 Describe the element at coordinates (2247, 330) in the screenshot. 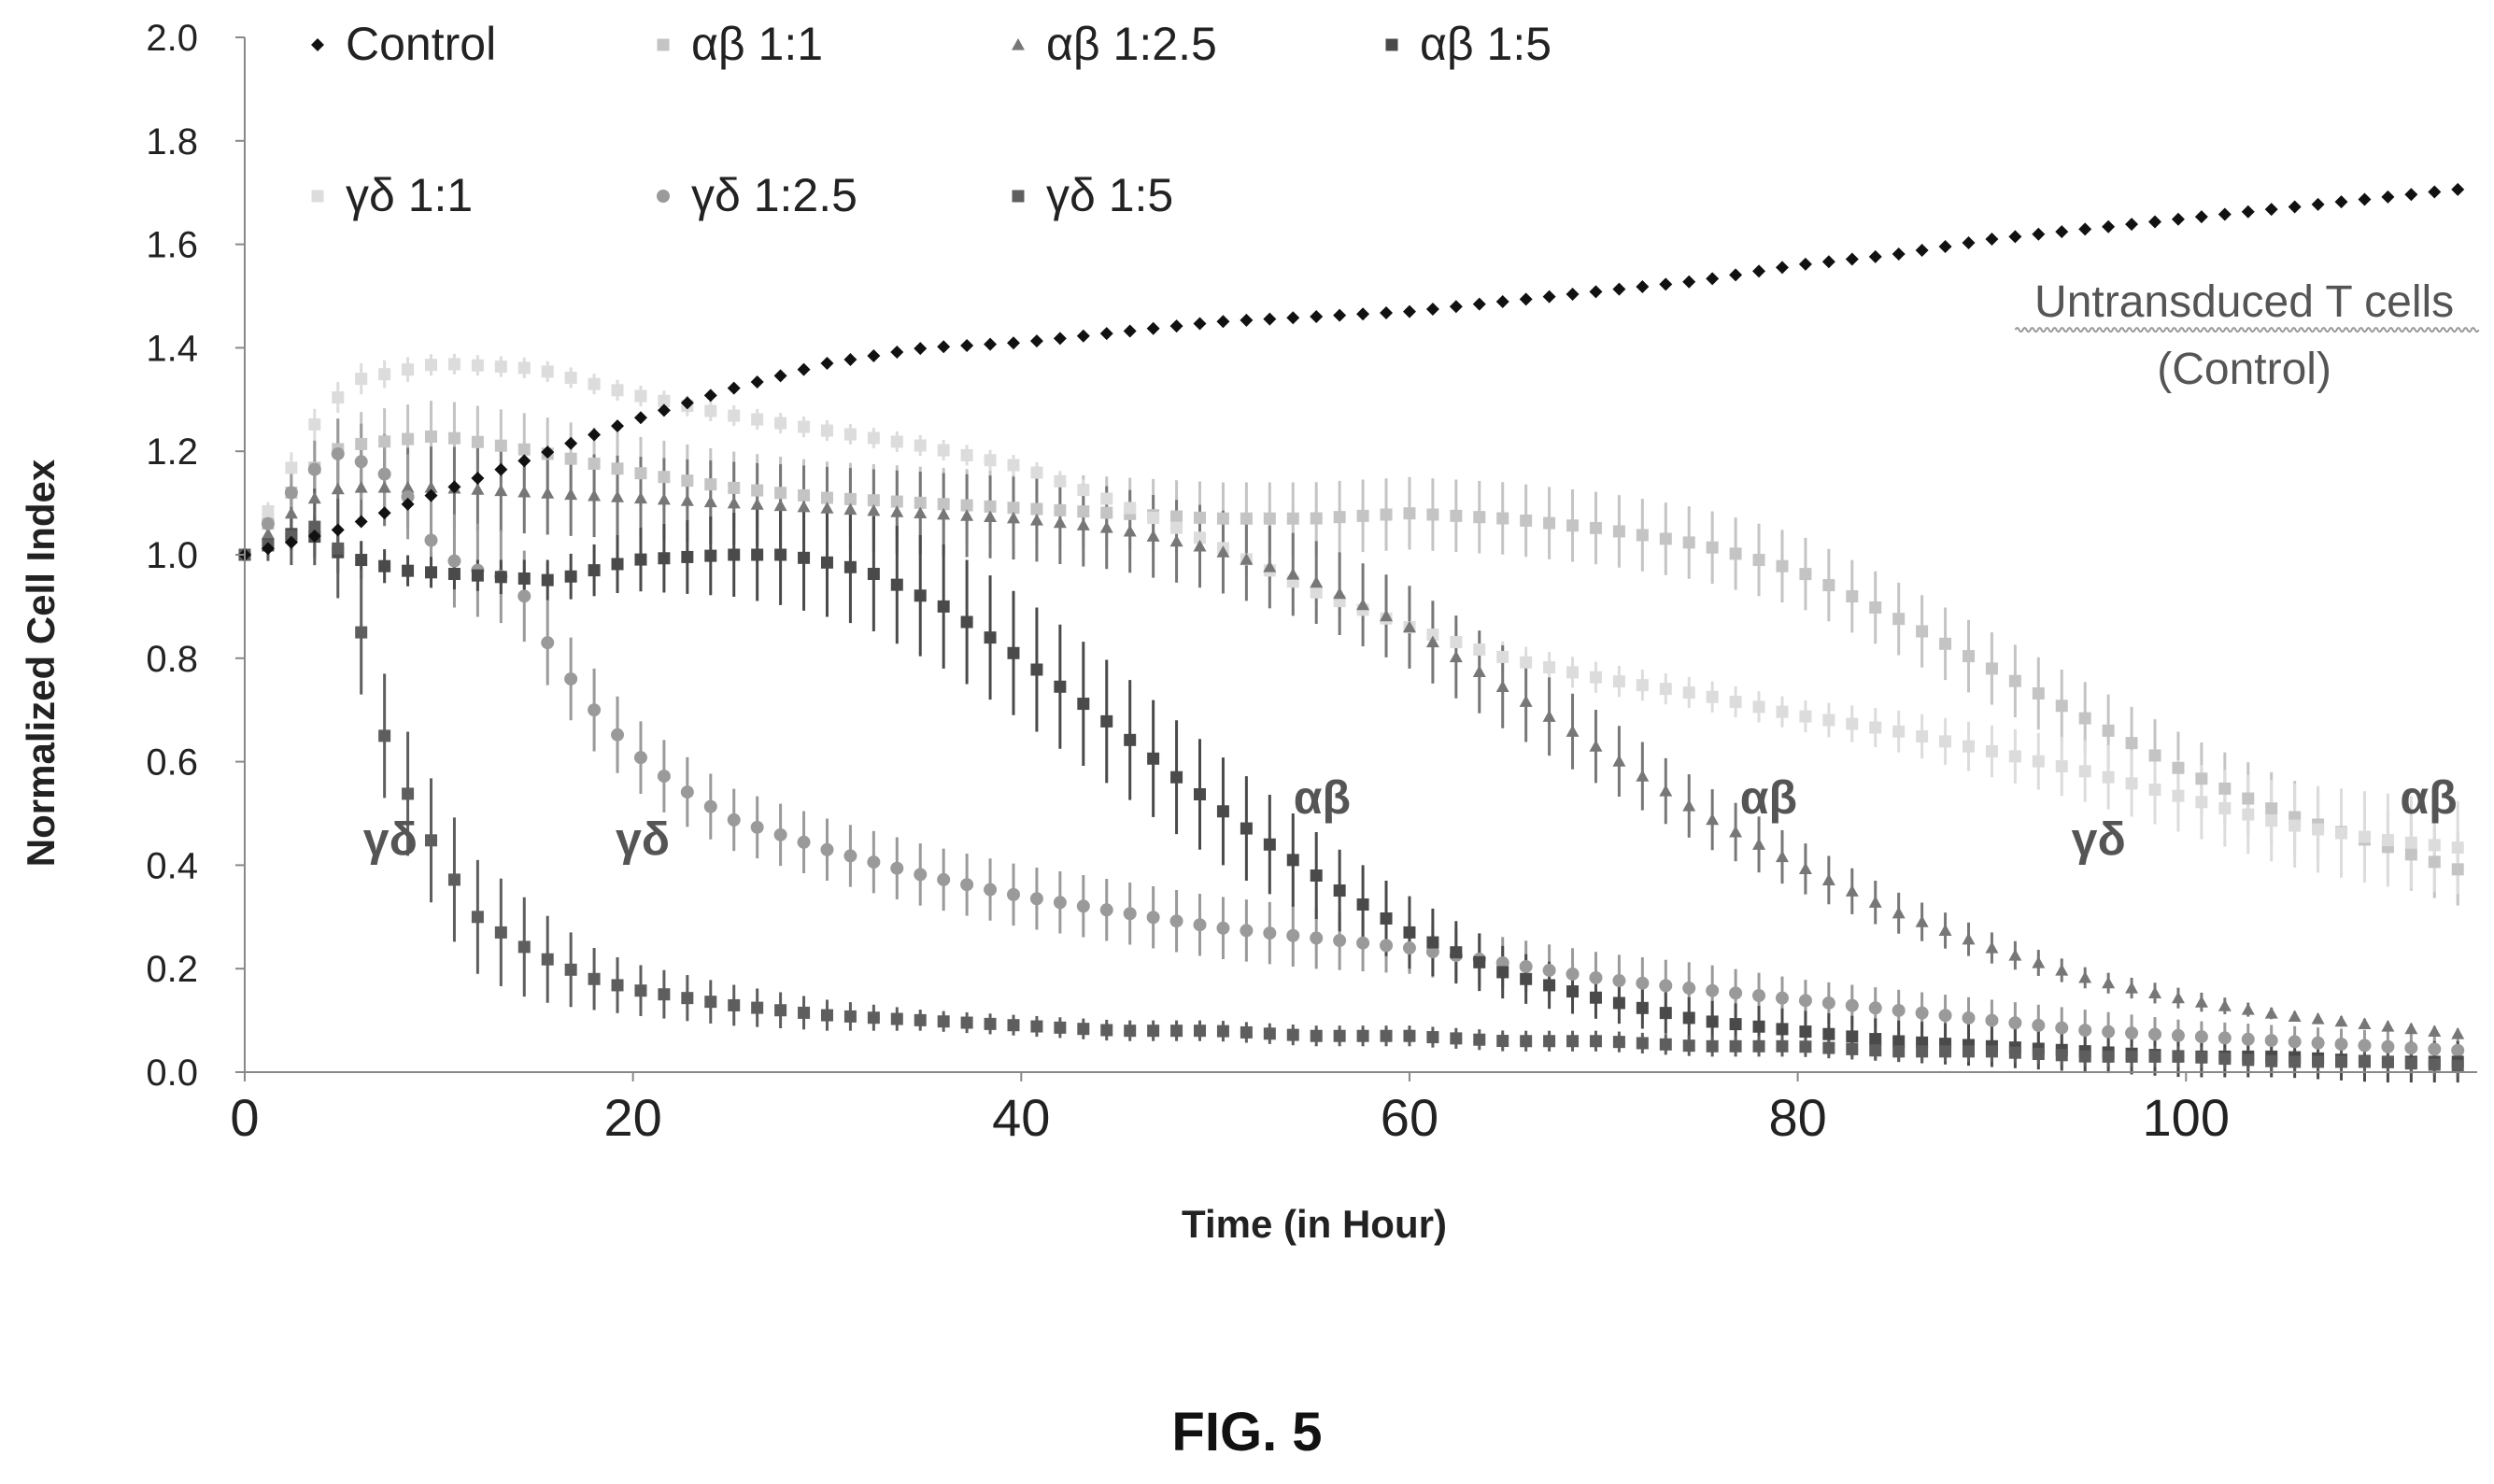

I see `annotation-underline` at that location.